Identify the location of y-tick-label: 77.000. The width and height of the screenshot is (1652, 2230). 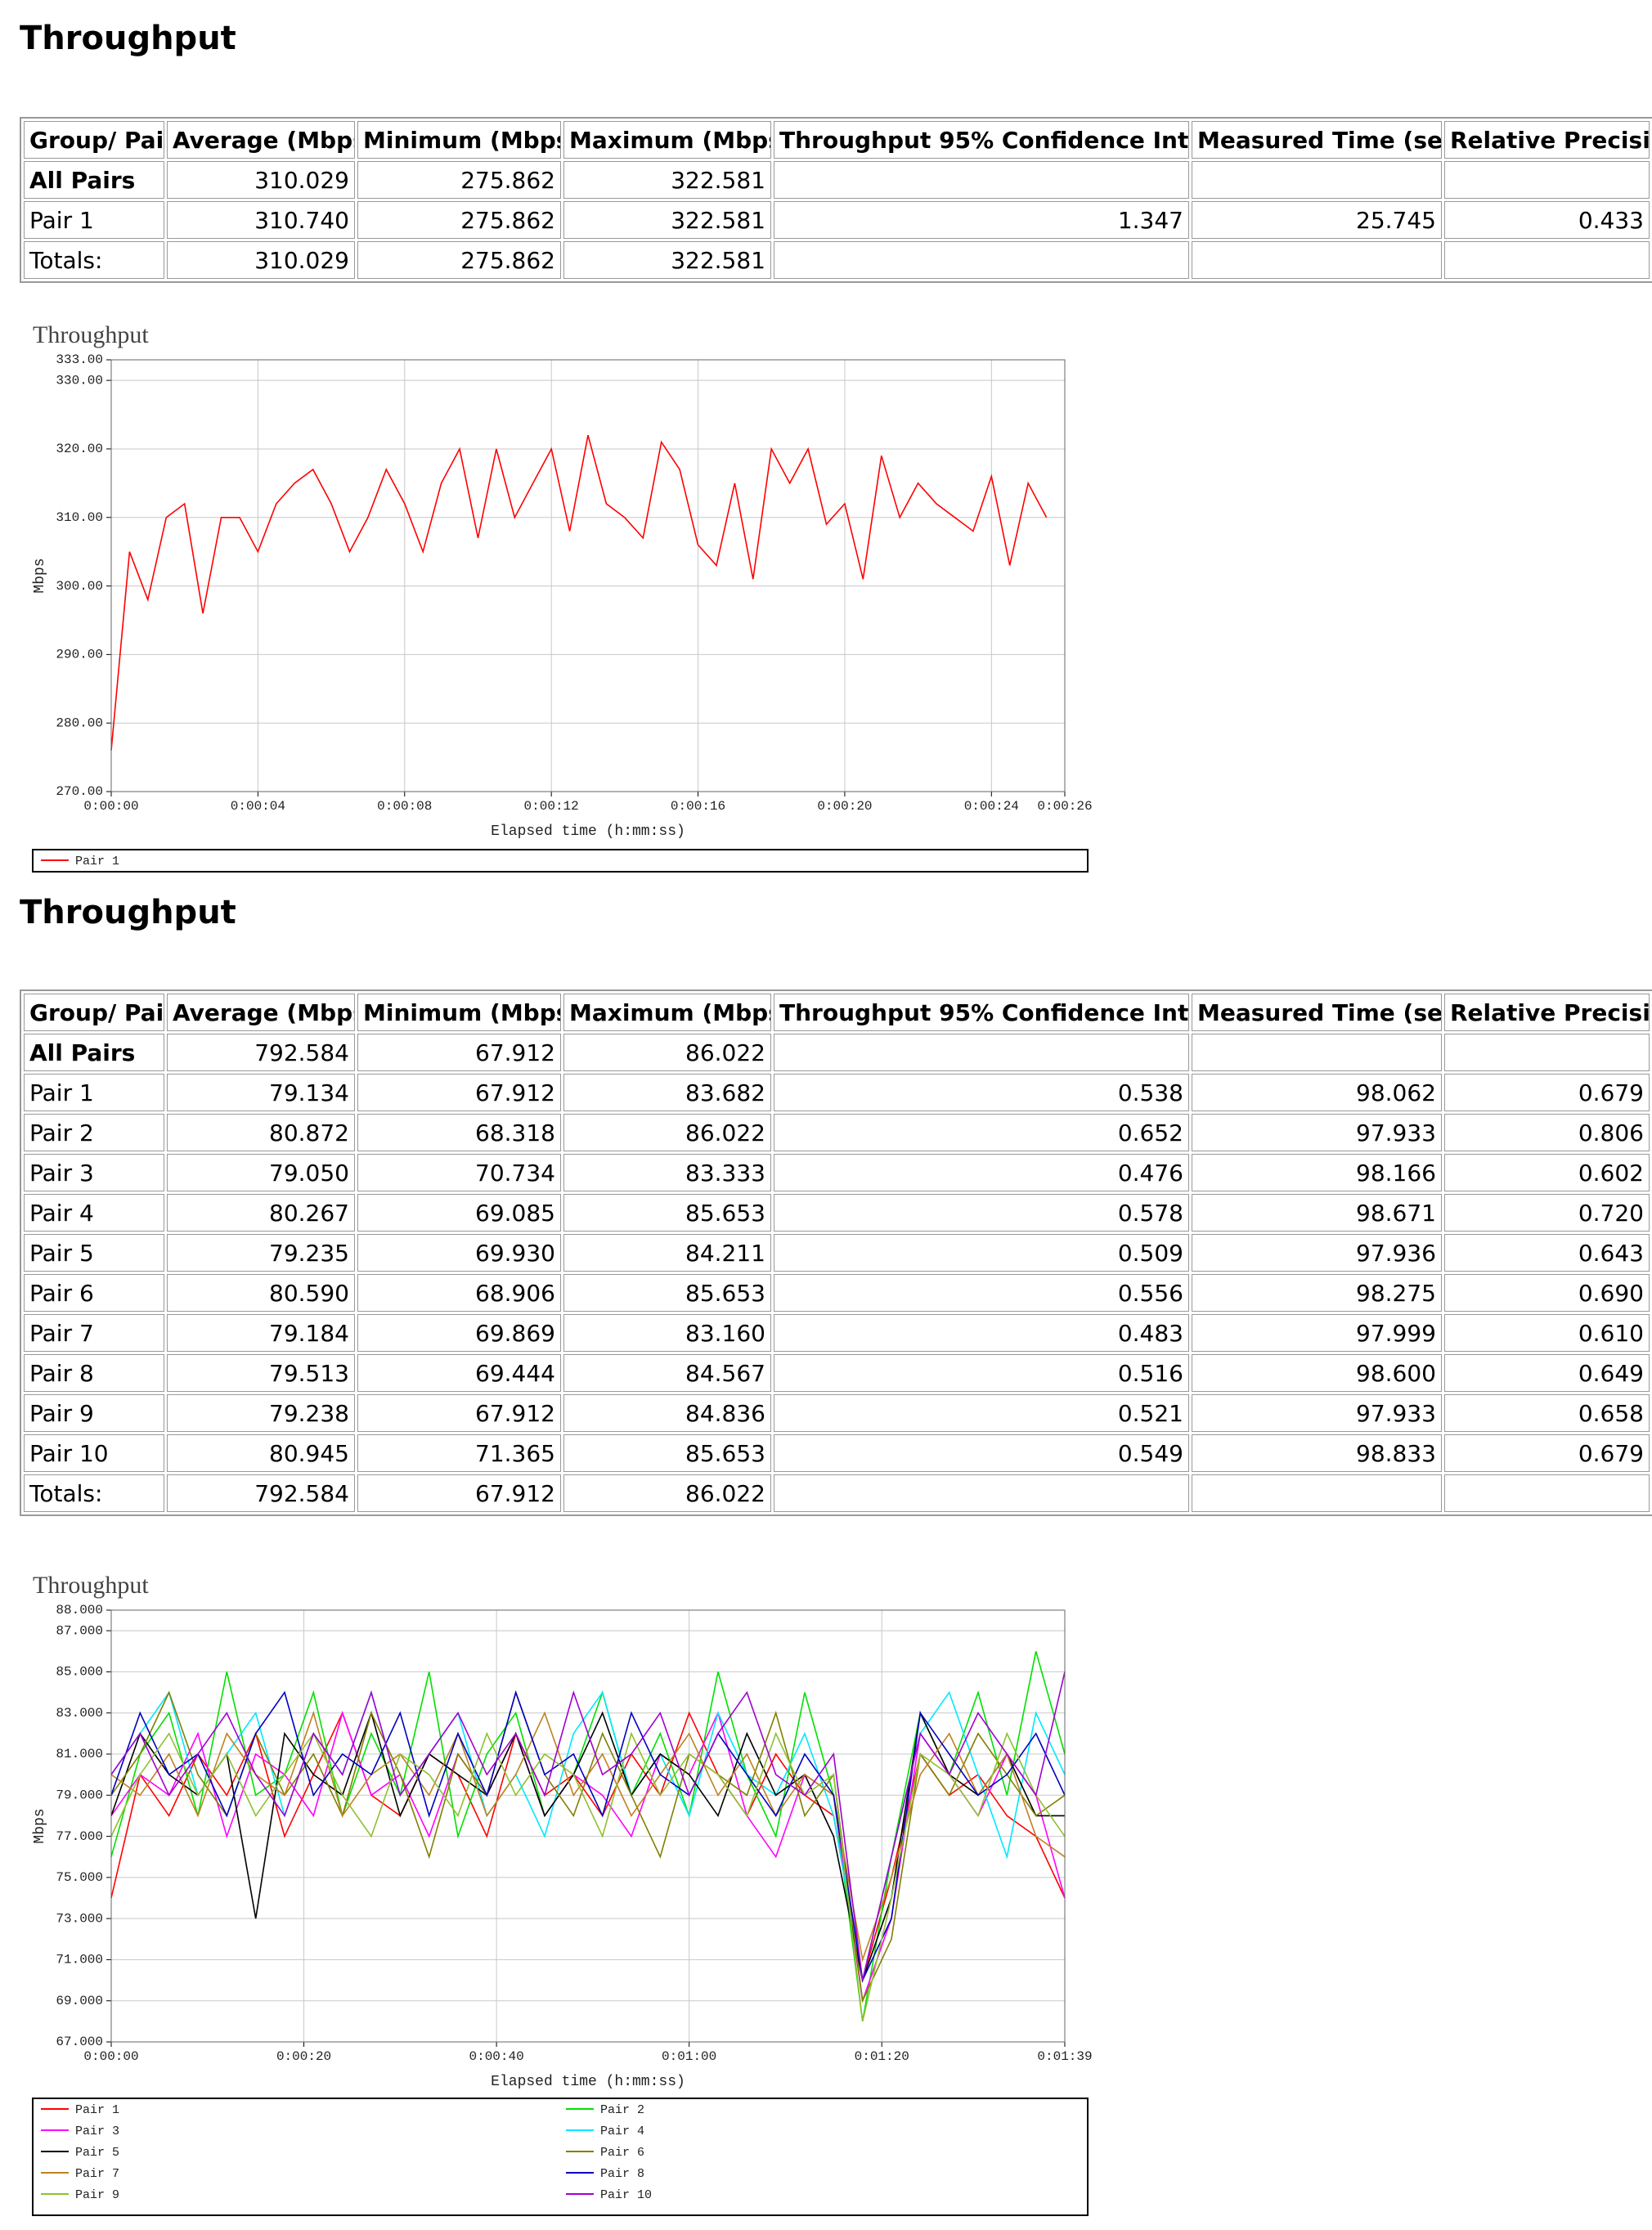
(79, 1836).